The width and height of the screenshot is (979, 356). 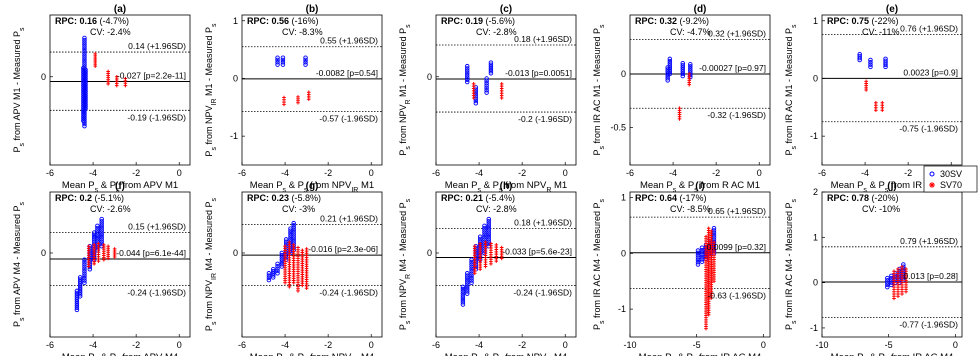 I want to click on rpc-annotation: RPC: 0.64 (-17%), so click(x=671, y=198).